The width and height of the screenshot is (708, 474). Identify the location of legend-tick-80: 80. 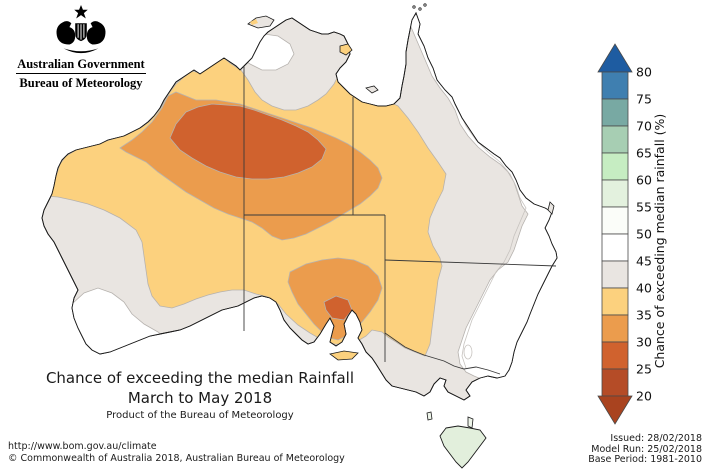
(644, 72).